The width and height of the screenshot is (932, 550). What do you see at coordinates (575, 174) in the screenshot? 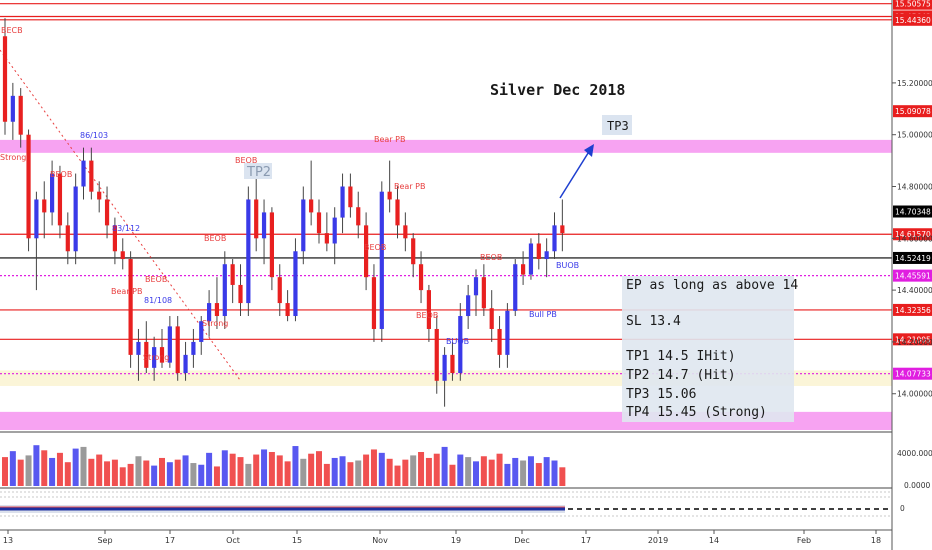
I see `target-arrow` at bounding box center [575, 174].